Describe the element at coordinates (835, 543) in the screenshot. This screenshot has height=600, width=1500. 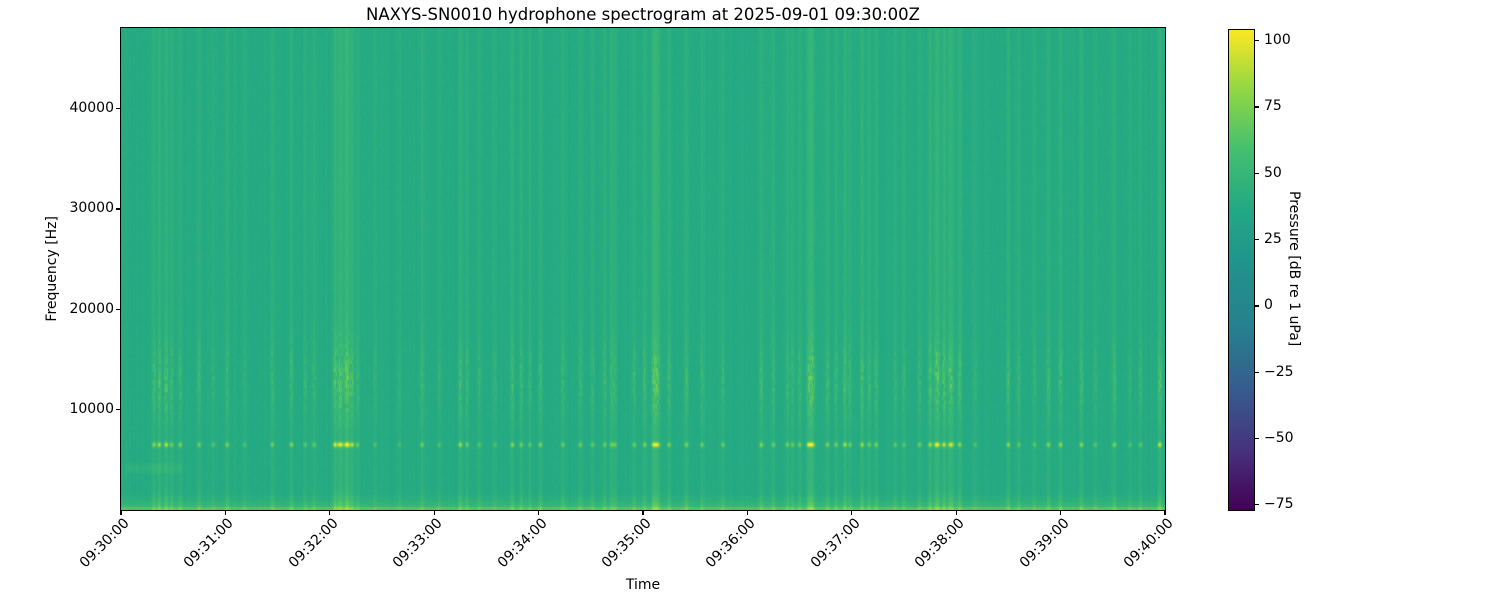
I see `x-tick-label: 09:37:00` at that location.